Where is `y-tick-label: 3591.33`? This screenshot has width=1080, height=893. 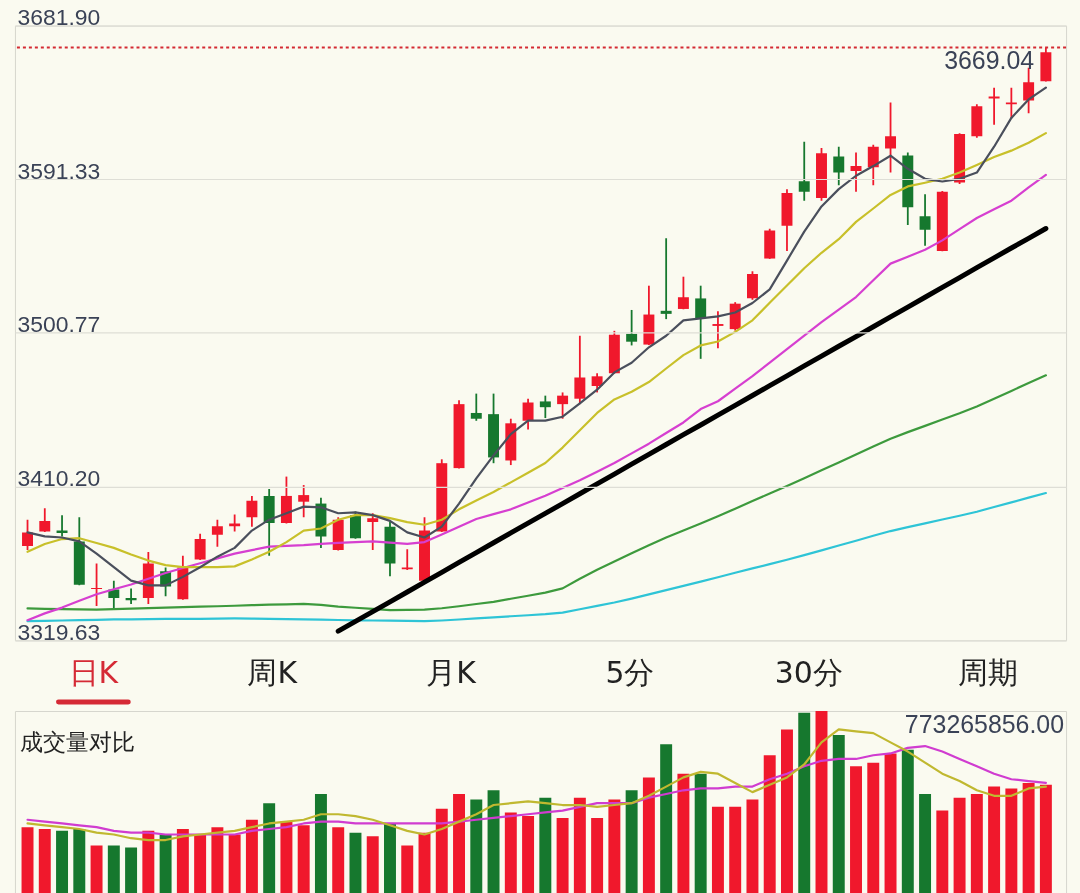
y-tick-label: 3591.33 is located at coordinates (59, 170).